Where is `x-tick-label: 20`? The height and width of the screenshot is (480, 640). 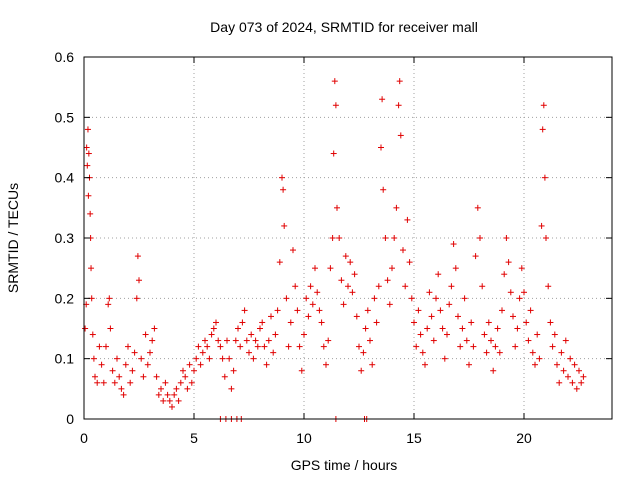
x-tick-label: 20 is located at coordinates (524, 438).